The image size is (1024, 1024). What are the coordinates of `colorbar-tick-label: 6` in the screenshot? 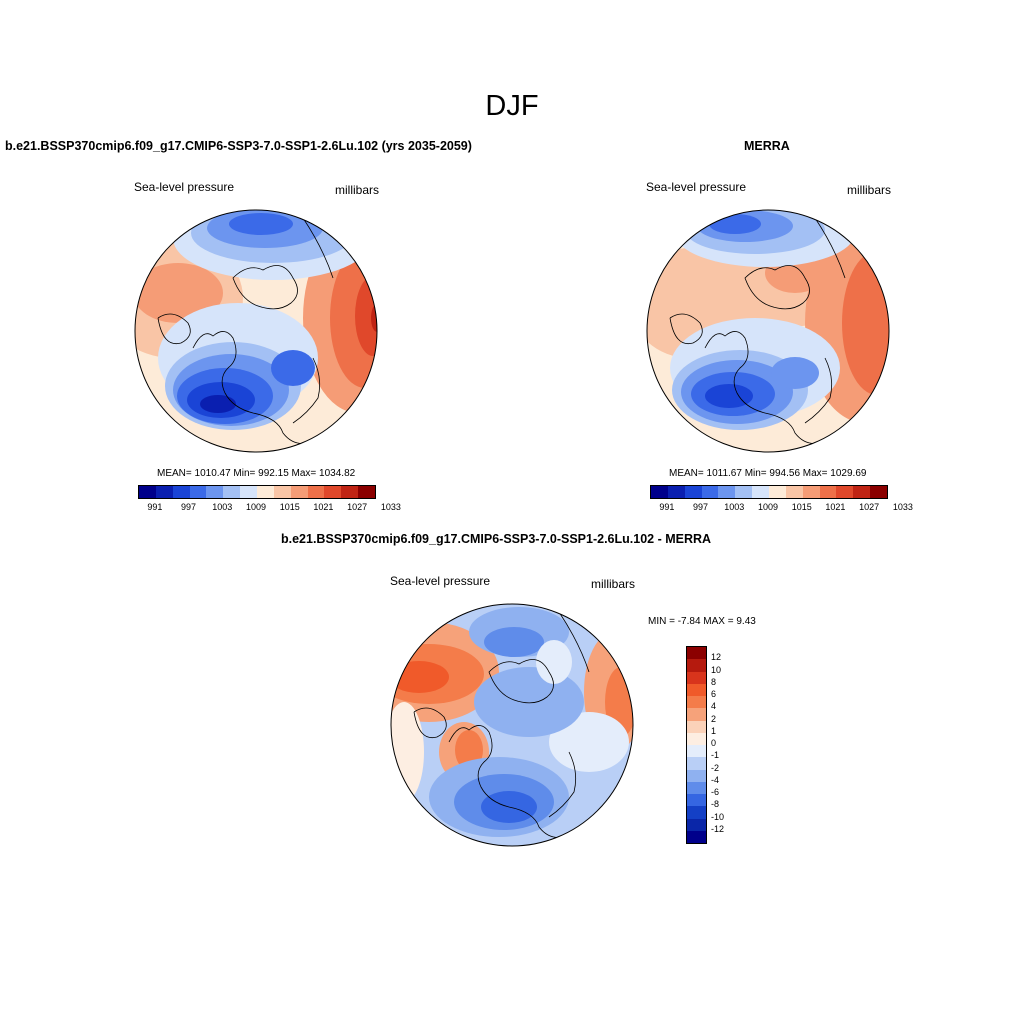 It's located at (714, 694).